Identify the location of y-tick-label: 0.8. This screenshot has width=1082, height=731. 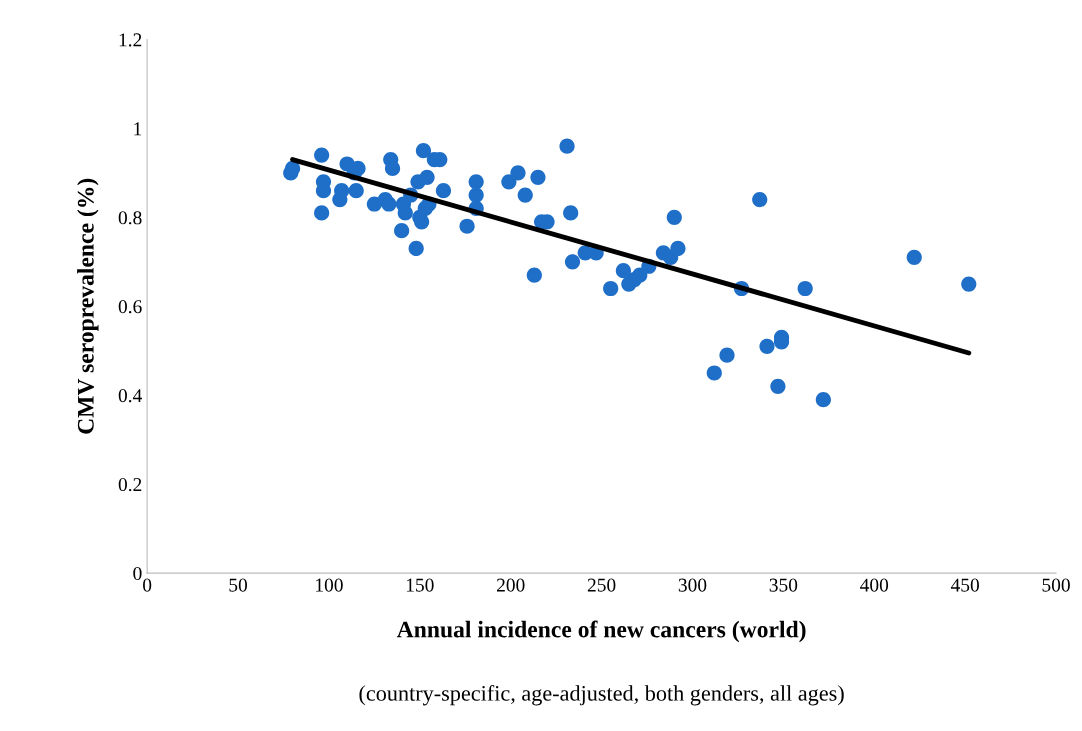
(130, 218).